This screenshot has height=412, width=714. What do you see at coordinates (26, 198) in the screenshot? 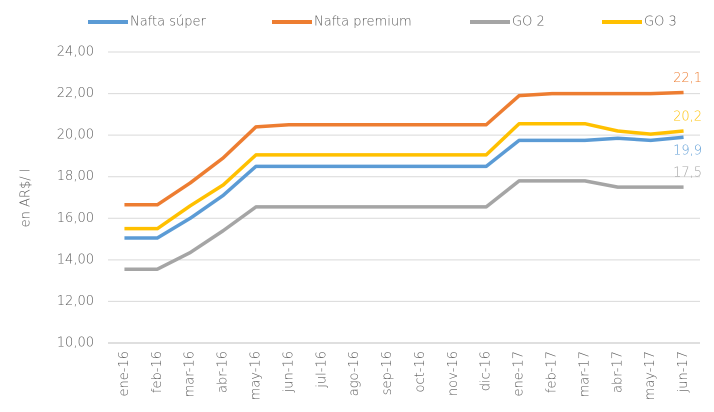
I see `y-axis-label: en AR$/ l` at bounding box center [26, 198].